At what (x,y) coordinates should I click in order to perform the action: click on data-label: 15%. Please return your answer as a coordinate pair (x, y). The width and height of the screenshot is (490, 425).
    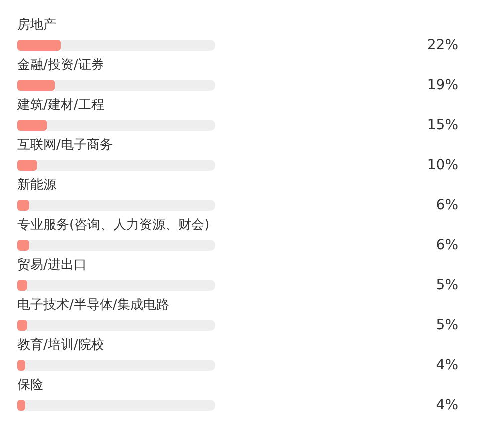
    Looking at the image, I should click on (443, 126).